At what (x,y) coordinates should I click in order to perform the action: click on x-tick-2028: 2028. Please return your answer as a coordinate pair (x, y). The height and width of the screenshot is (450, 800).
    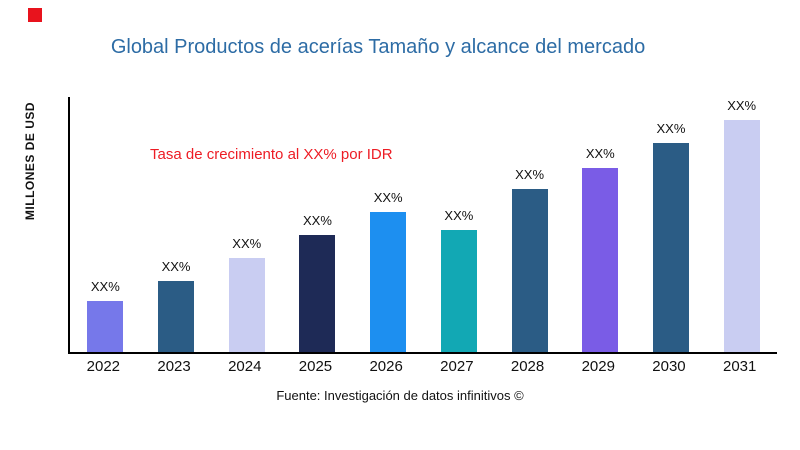
    Looking at the image, I should click on (527, 366).